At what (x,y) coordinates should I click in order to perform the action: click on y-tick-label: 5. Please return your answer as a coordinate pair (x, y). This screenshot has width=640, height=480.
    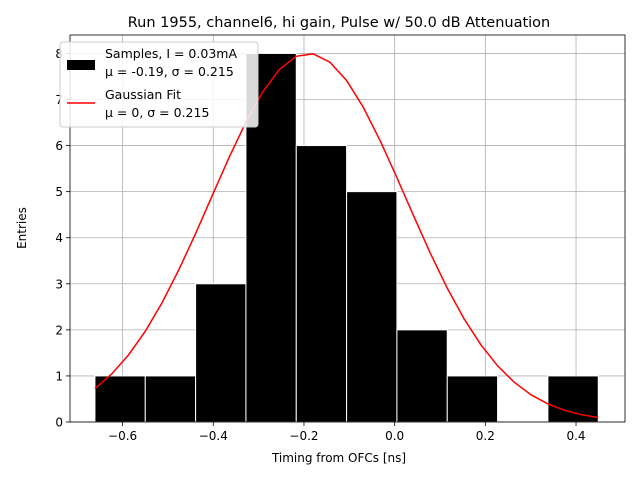
    Looking at the image, I should click on (59, 192).